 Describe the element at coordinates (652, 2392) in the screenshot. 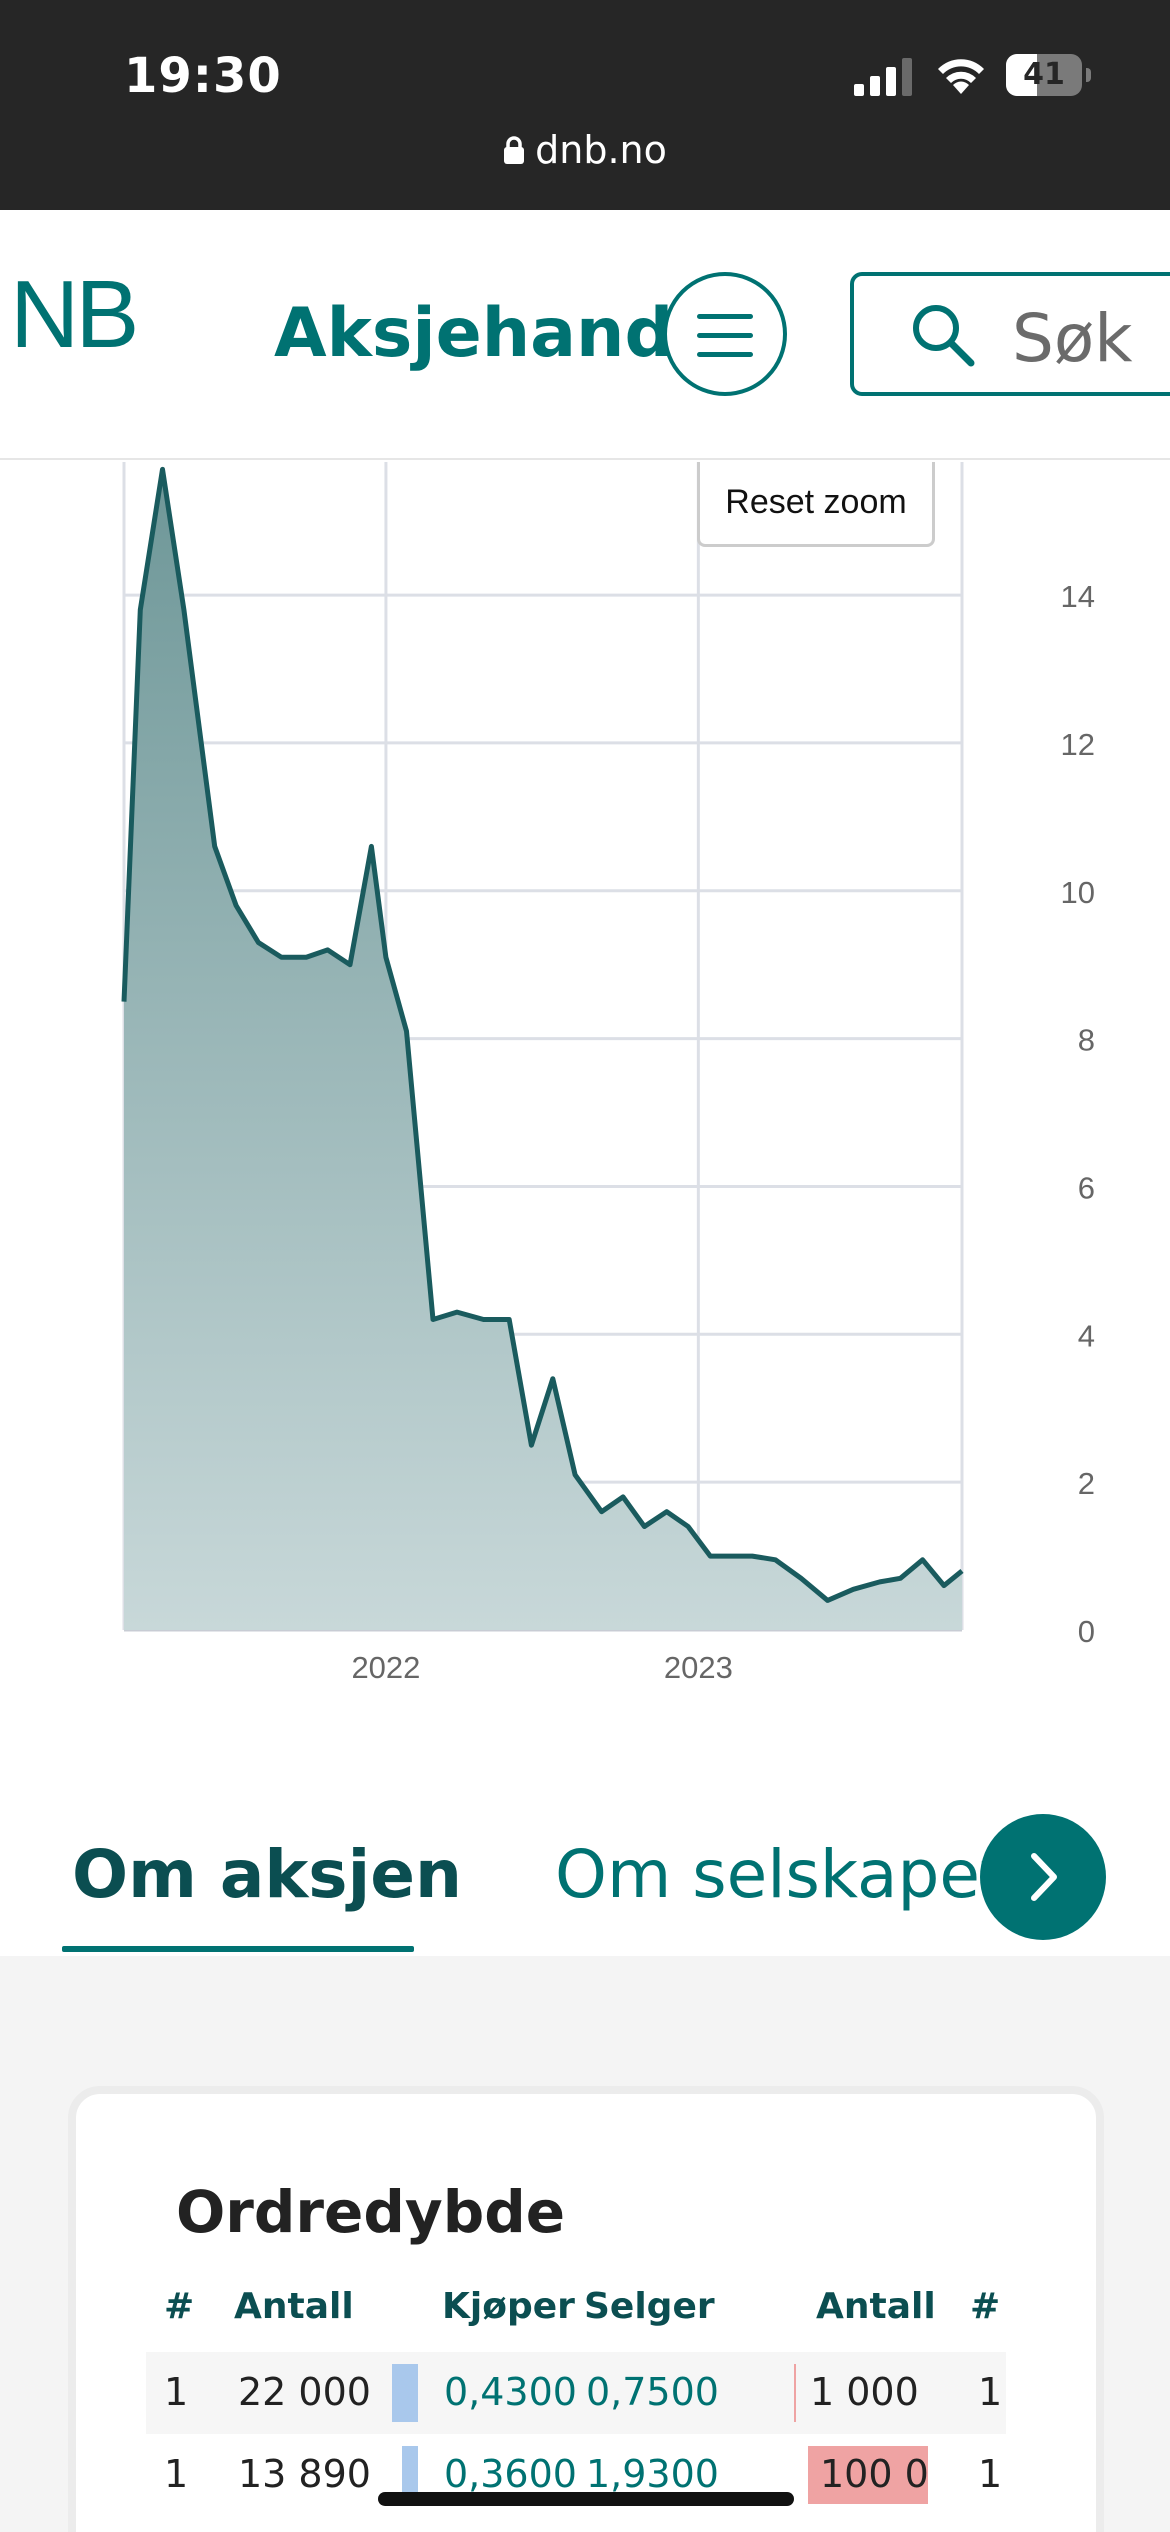

I see `sell-price: 0,7500` at that location.